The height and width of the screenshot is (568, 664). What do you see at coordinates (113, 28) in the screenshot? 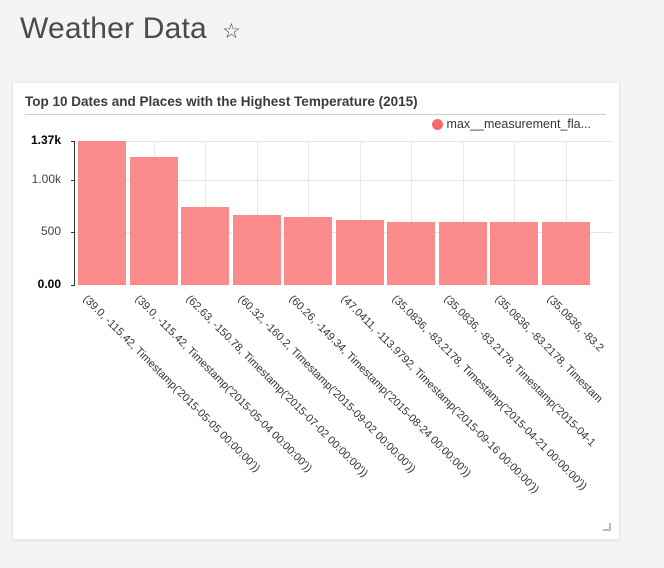
I see `page-title: Weather Data` at bounding box center [113, 28].